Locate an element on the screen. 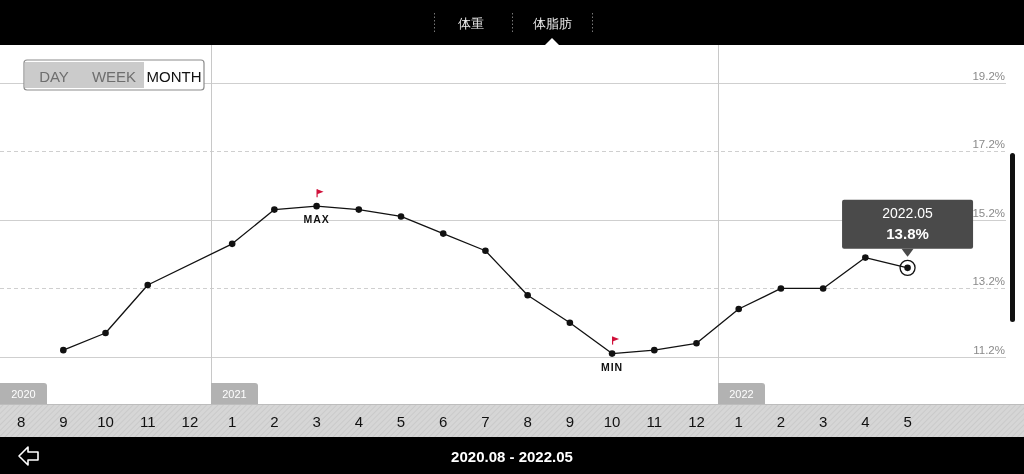 This screenshot has height=474, width=1024. annotation: DAY is located at coordinates (54, 76).